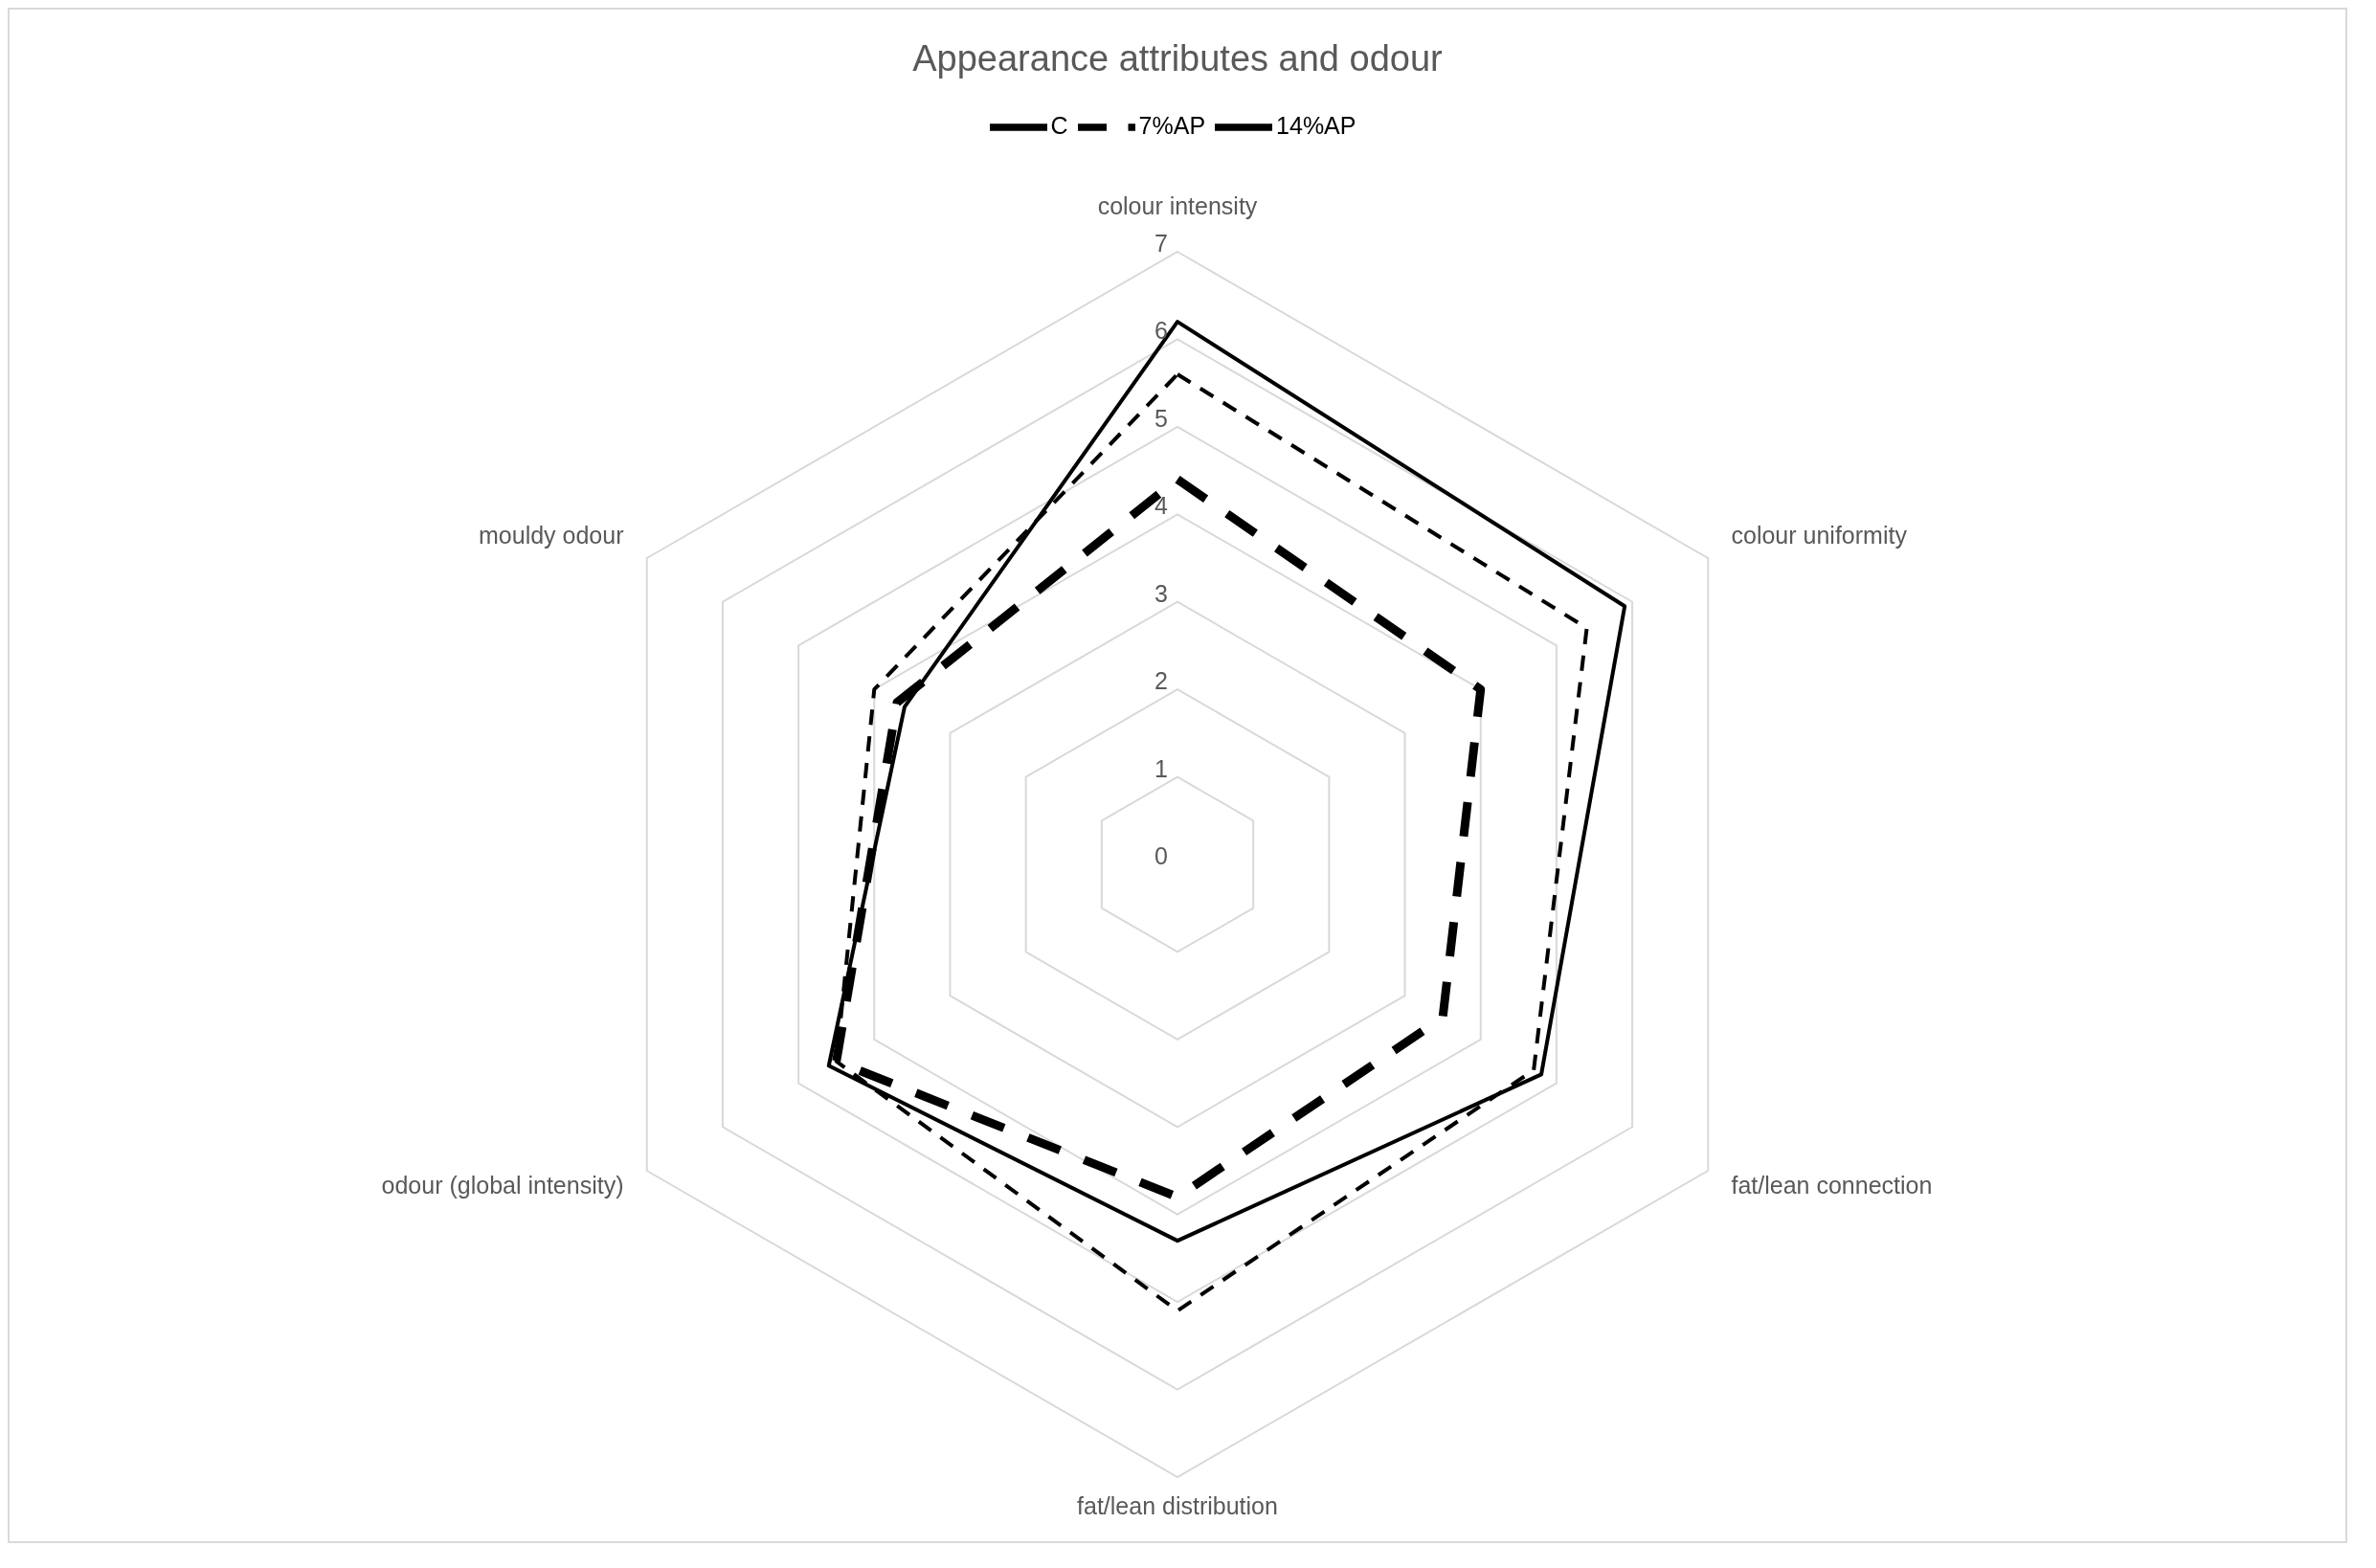  I want to click on y-tick-label: 4, so click(1161, 506).